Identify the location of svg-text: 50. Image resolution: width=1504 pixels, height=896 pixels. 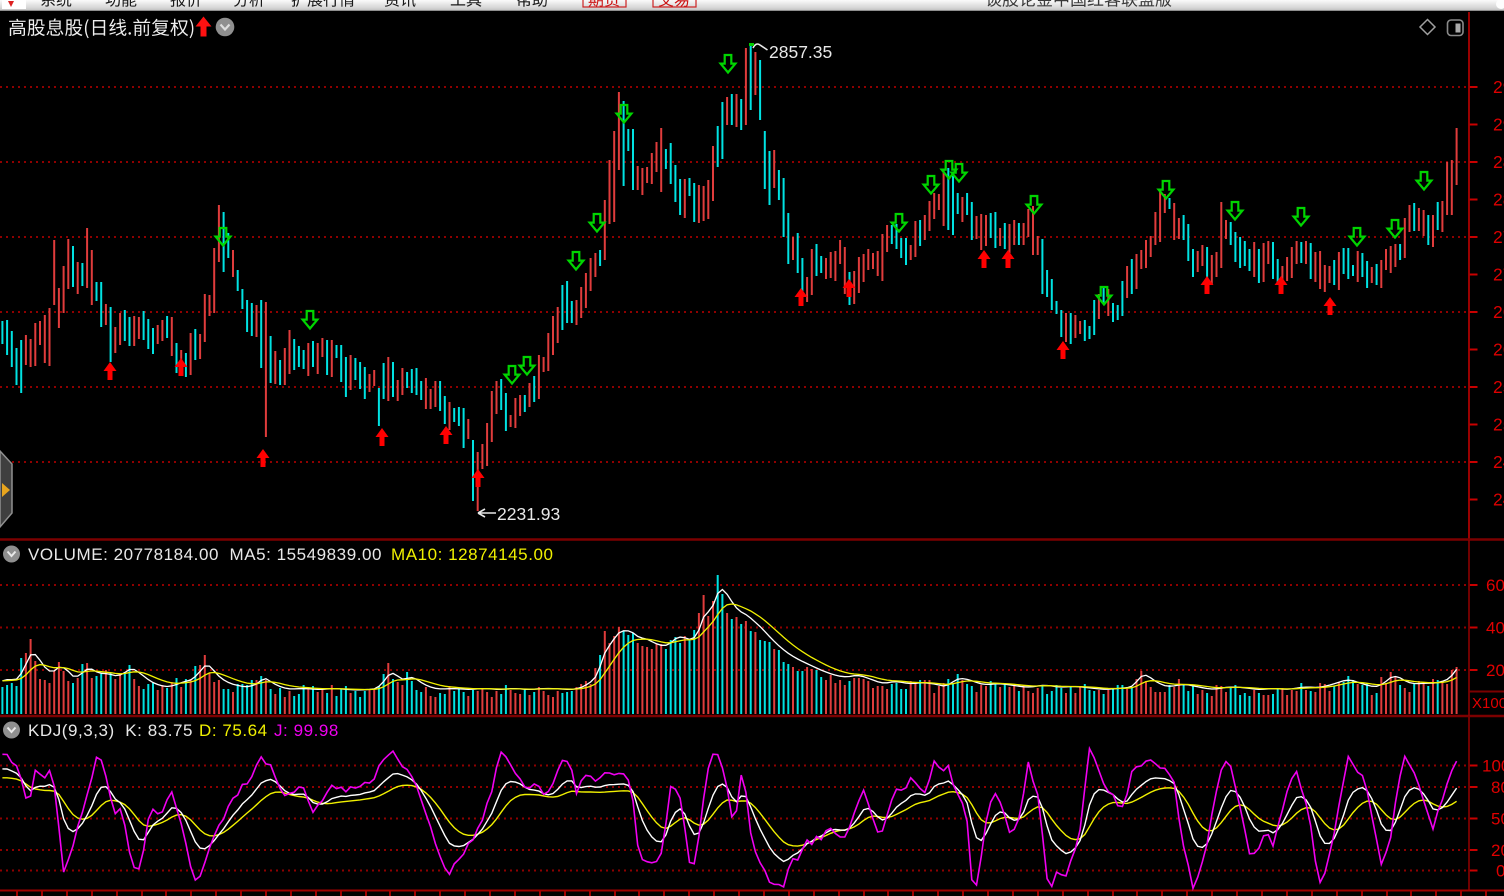
(1497, 819).